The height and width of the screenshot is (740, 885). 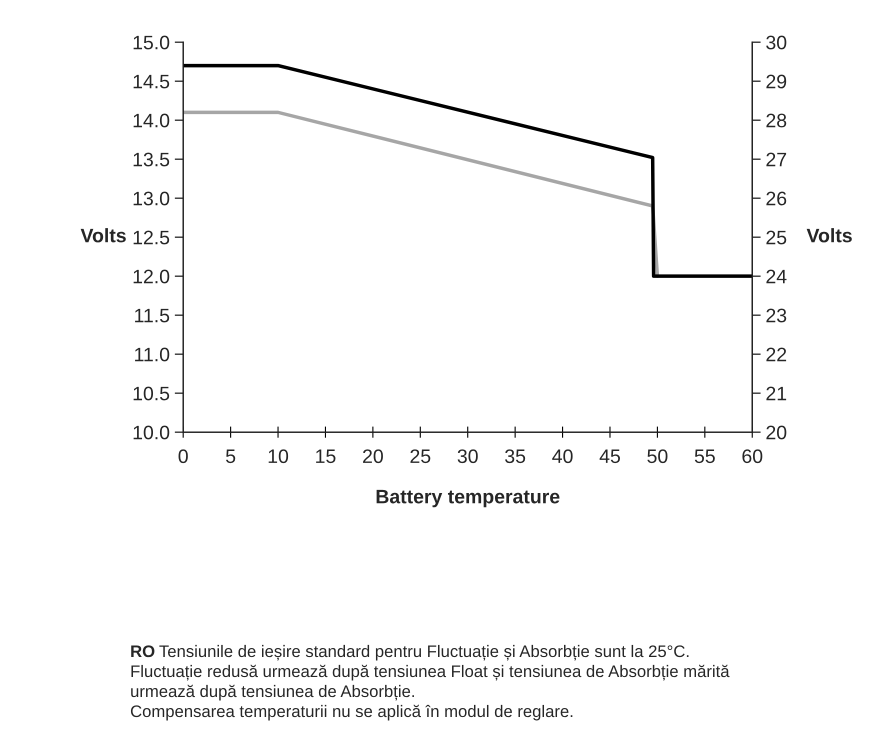 What do you see at coordinates (610, 457) in the screenshot?
I see `x-tick-label: 45` at bounding box center [610, 457].